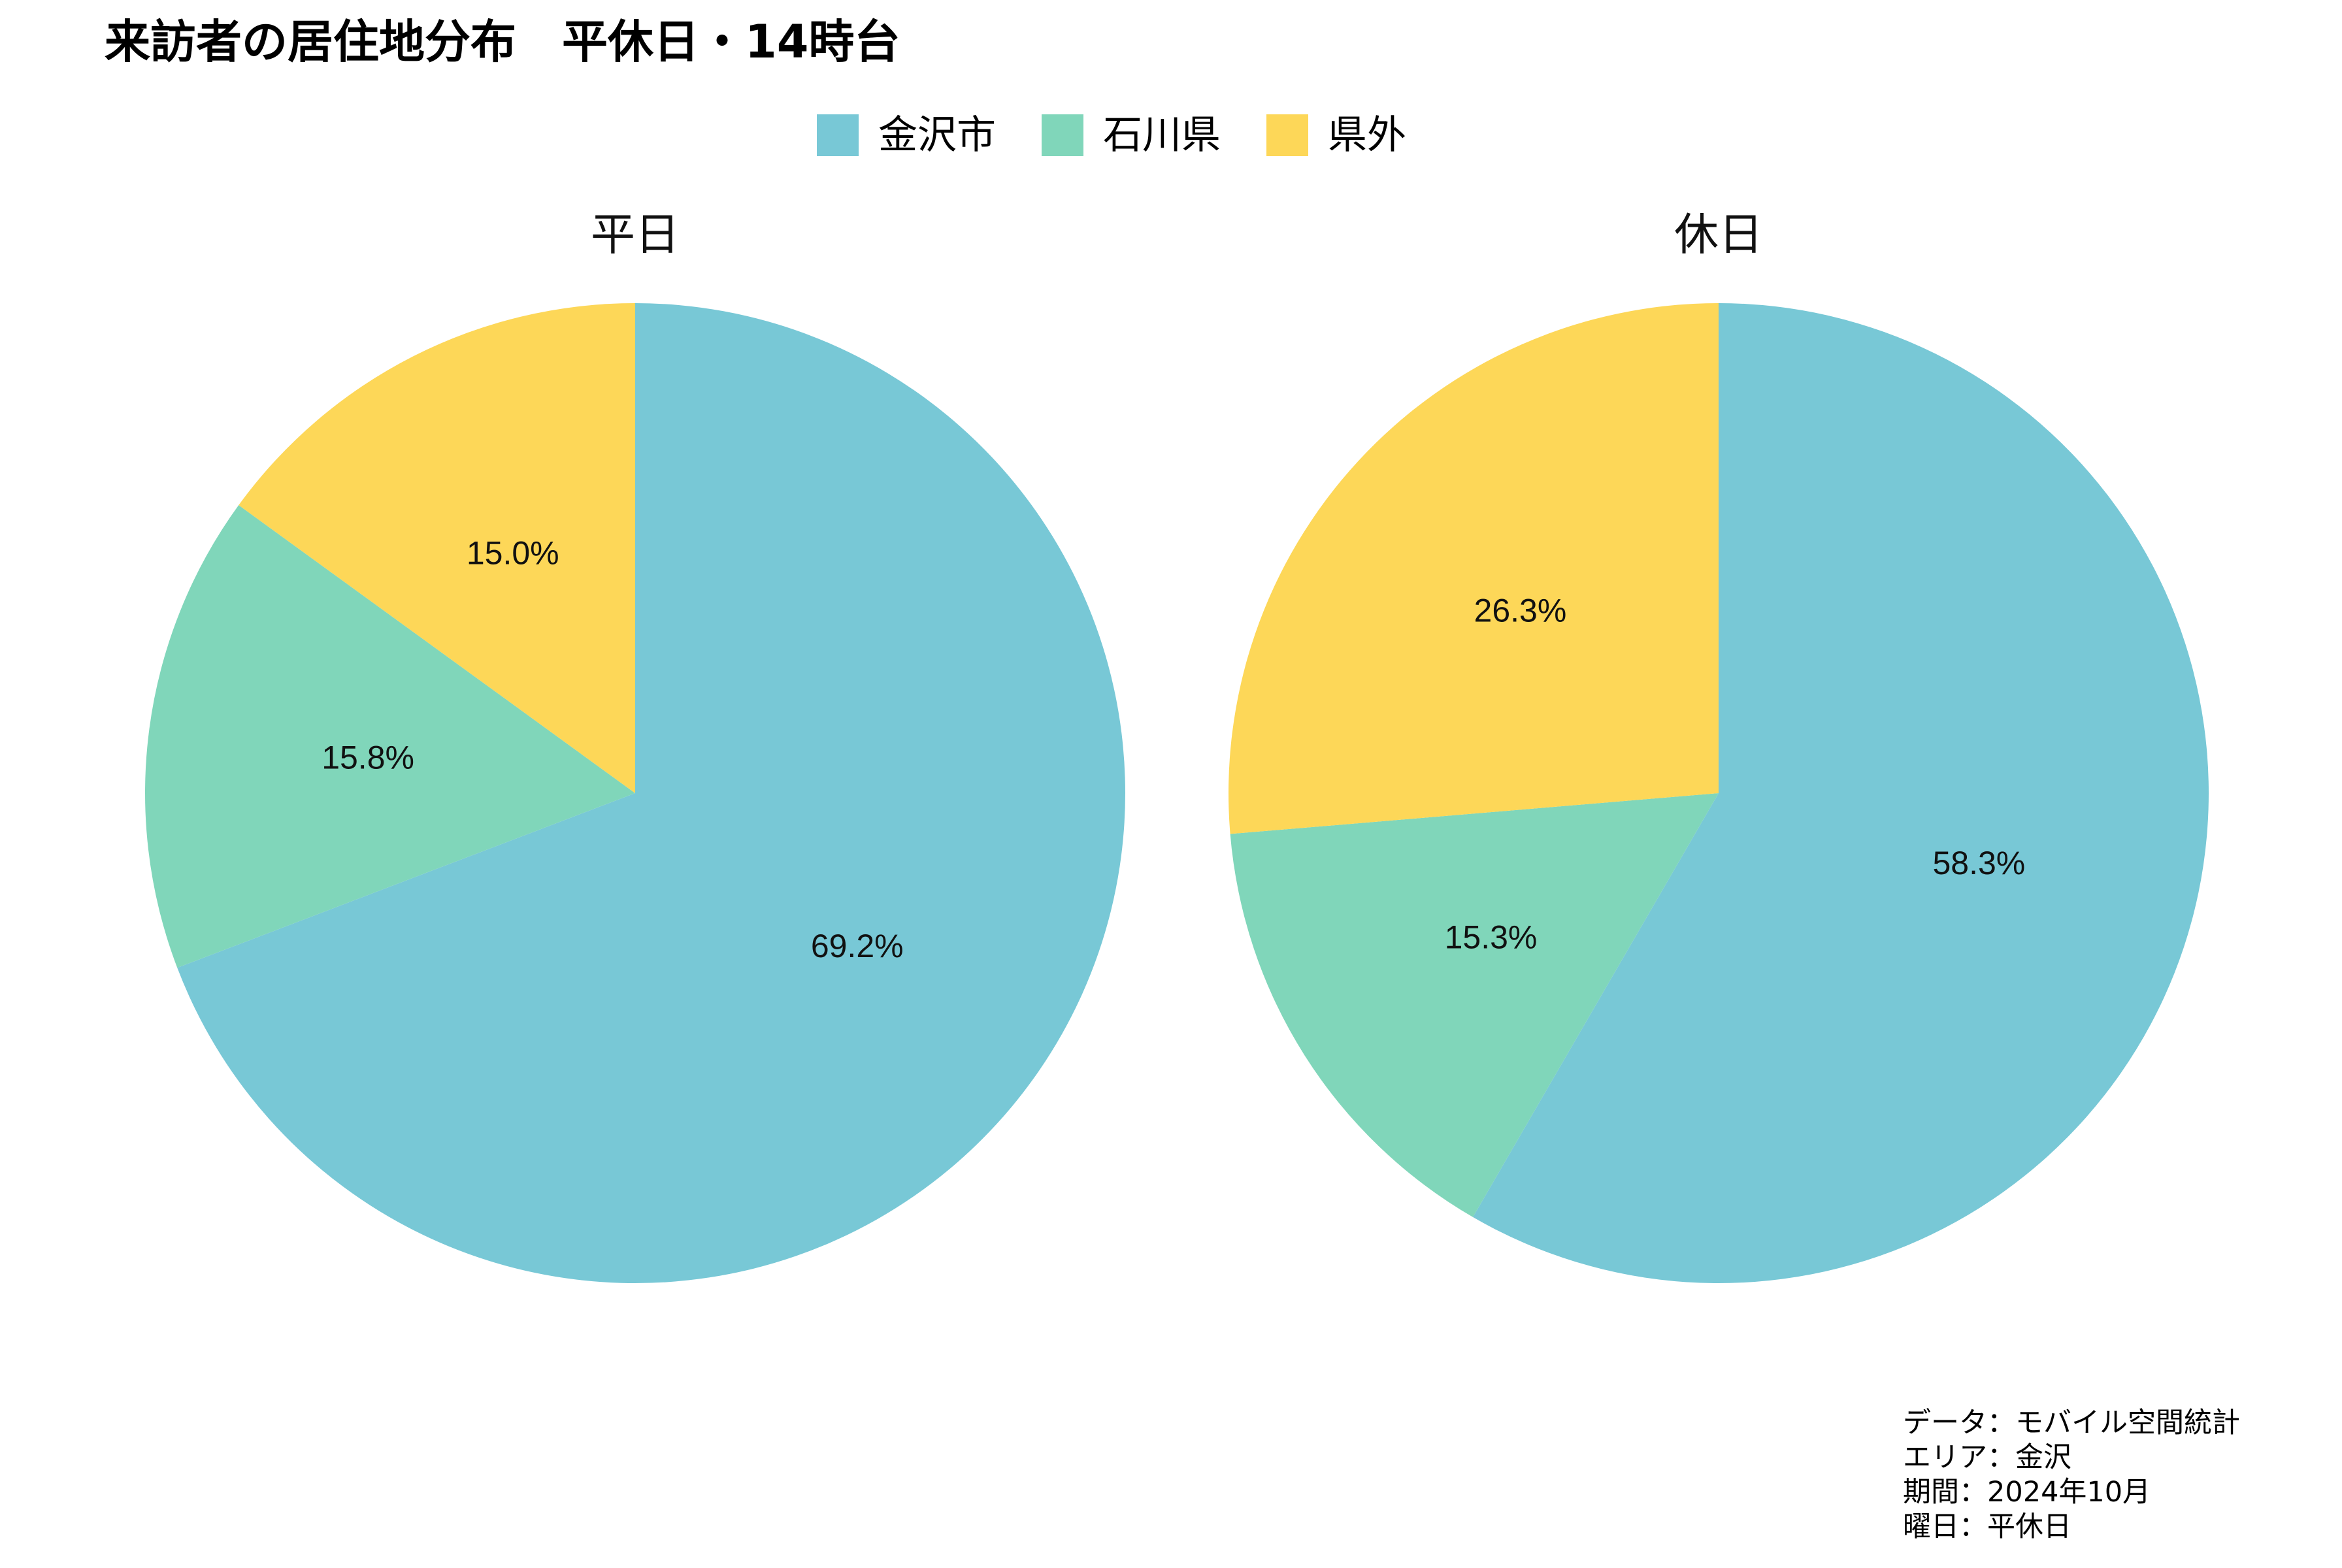  What do you see at coordinates (437, 548) in the screenshot?
I see `pie-slice-weekday-outside` at bounding box center [437, 548].